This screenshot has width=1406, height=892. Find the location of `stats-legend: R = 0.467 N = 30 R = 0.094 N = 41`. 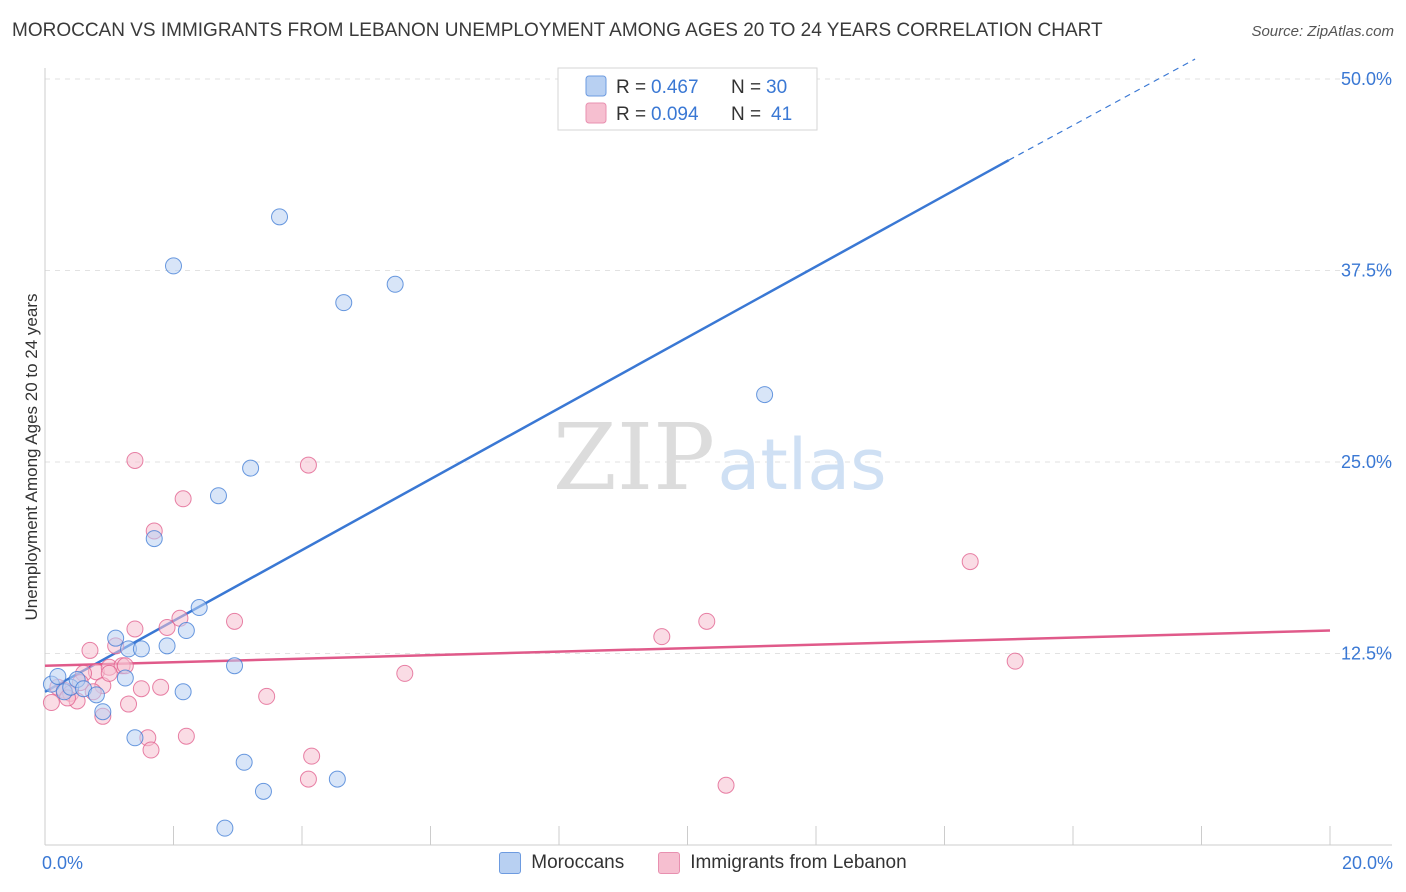

stats-legend: R = 0.467 N = 30 R = 0.094 N = 41 is located at coordinates (687, 99).